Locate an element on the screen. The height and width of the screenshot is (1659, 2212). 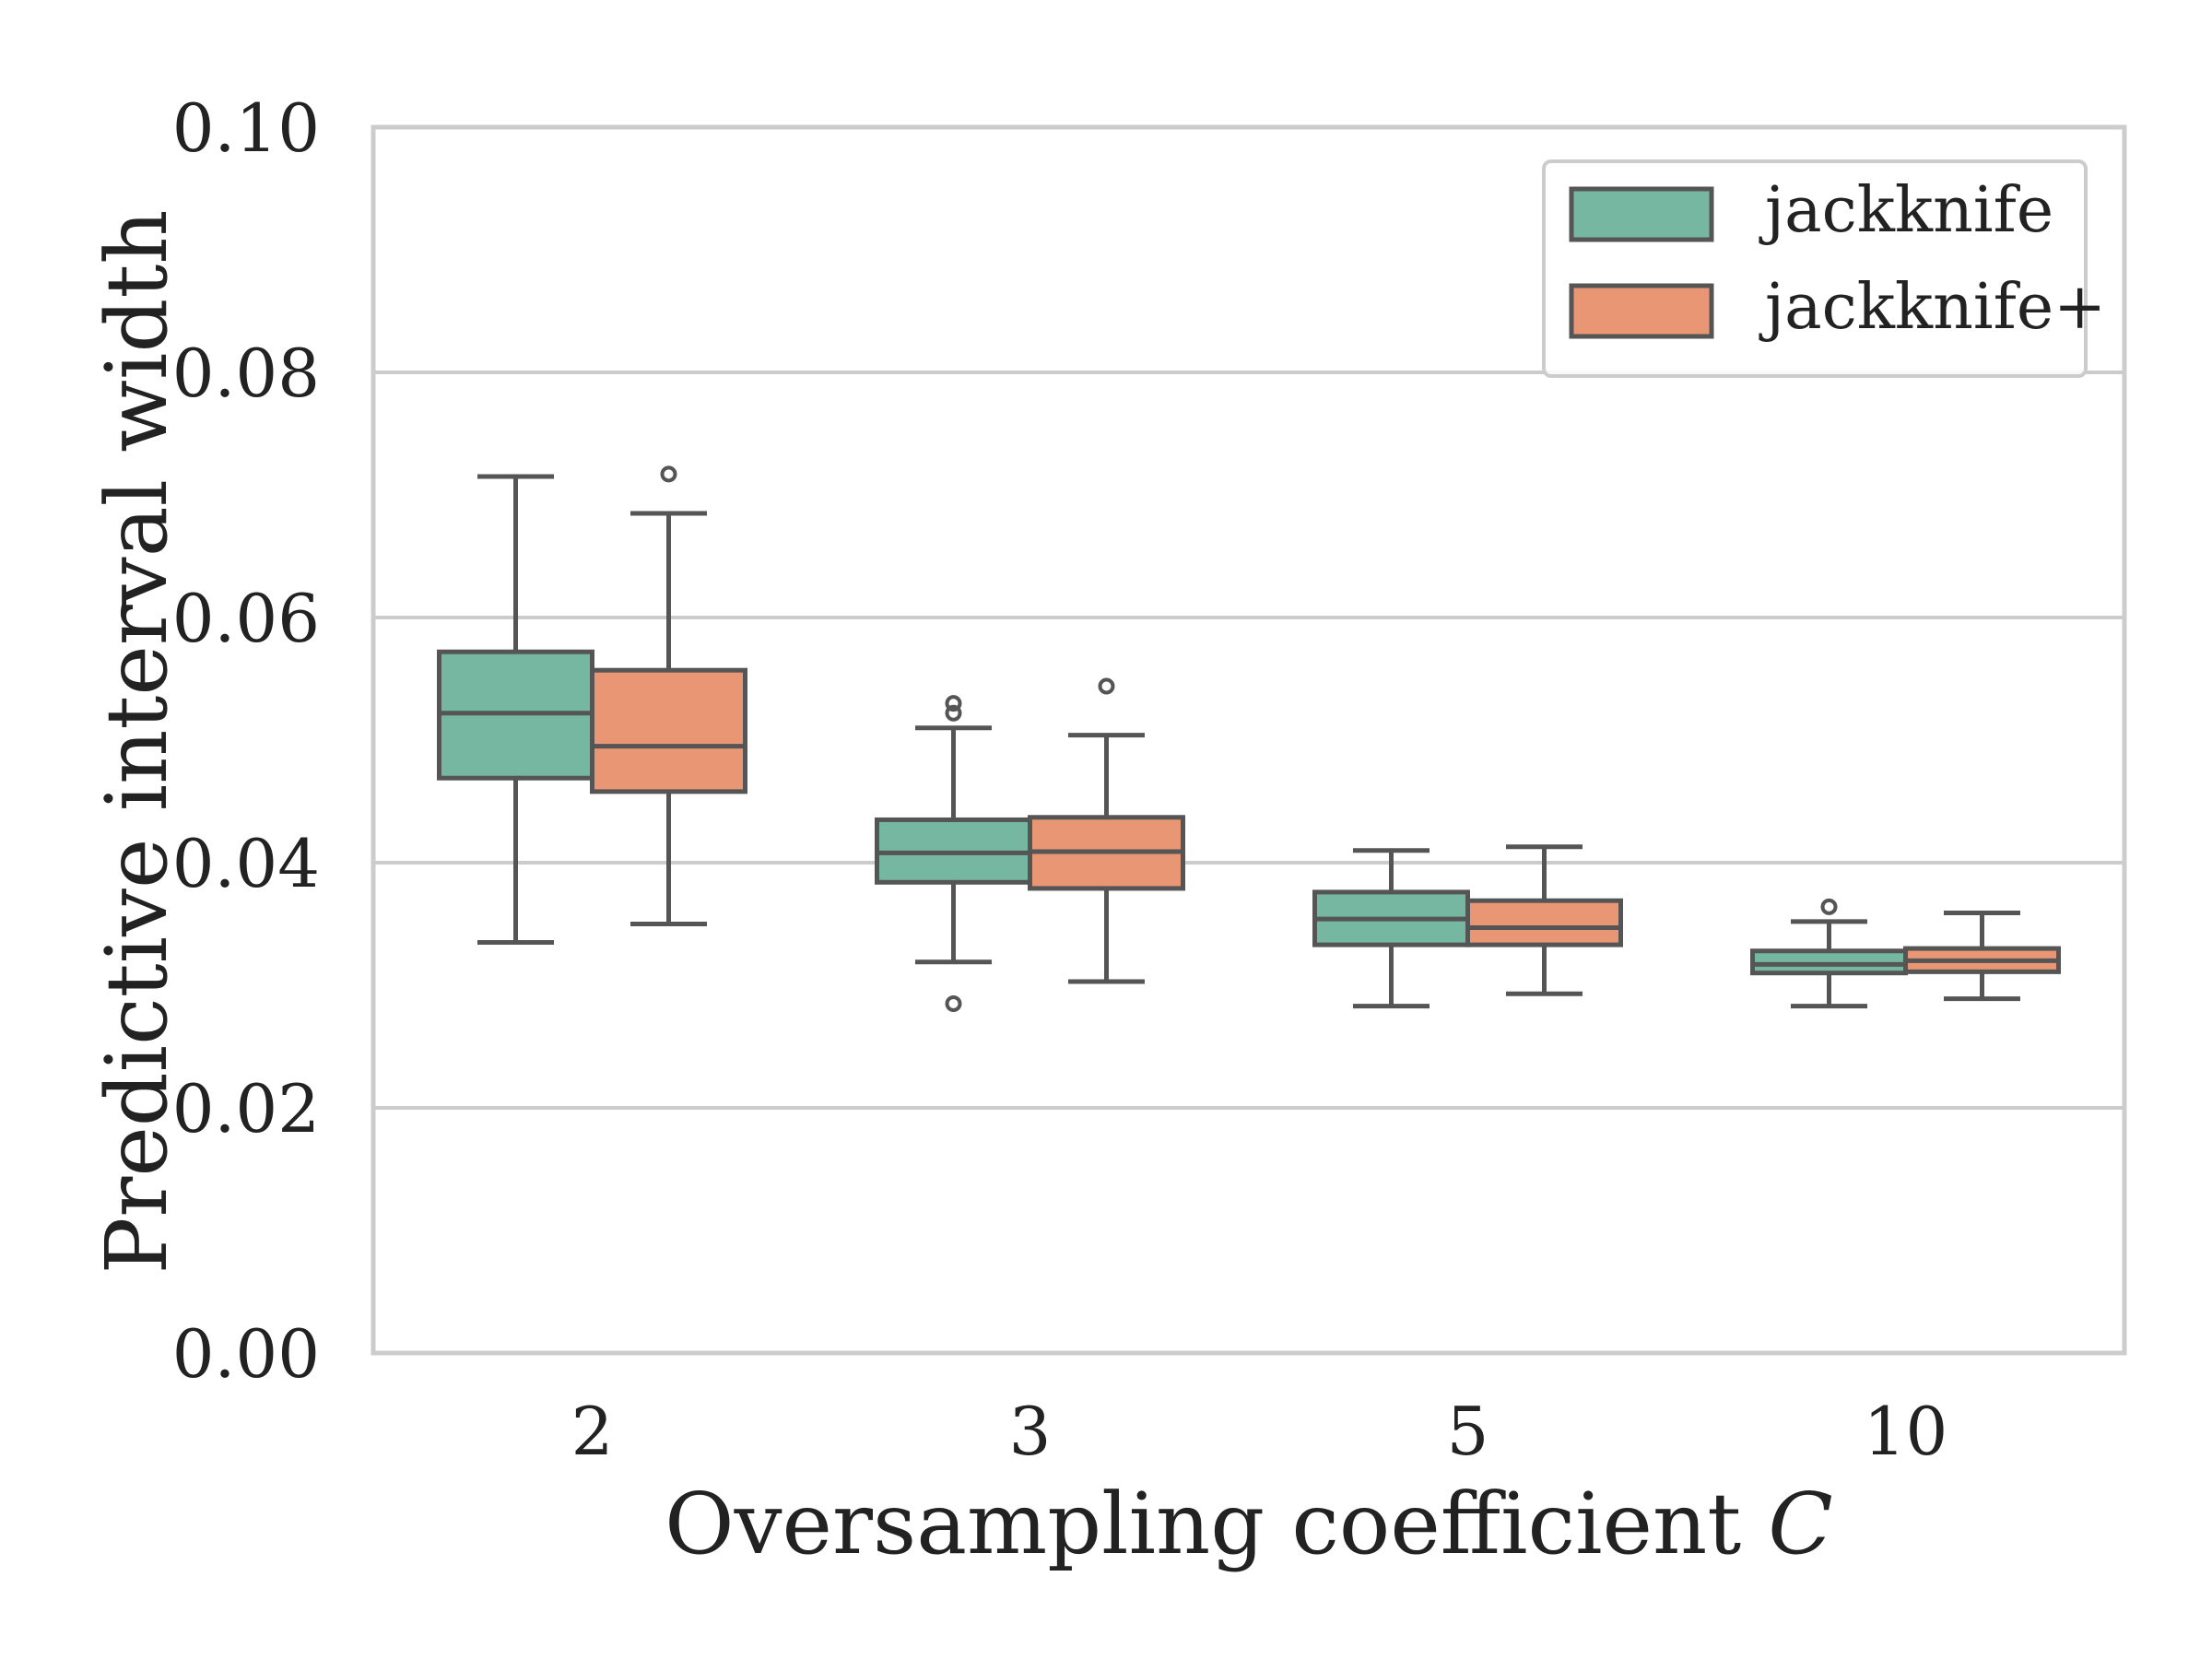
y-tick-label: 0.10 is located at coordinates (246, 128).